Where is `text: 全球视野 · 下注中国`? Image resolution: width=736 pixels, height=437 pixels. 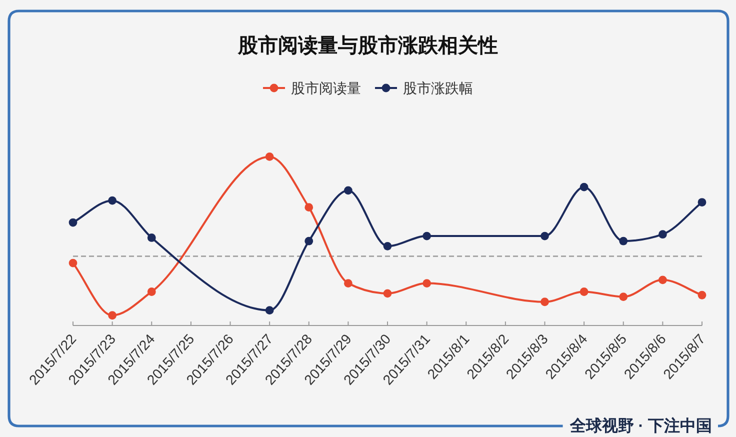
text: 全球视野 · 下注中国 is located at coordinates (640, 426).